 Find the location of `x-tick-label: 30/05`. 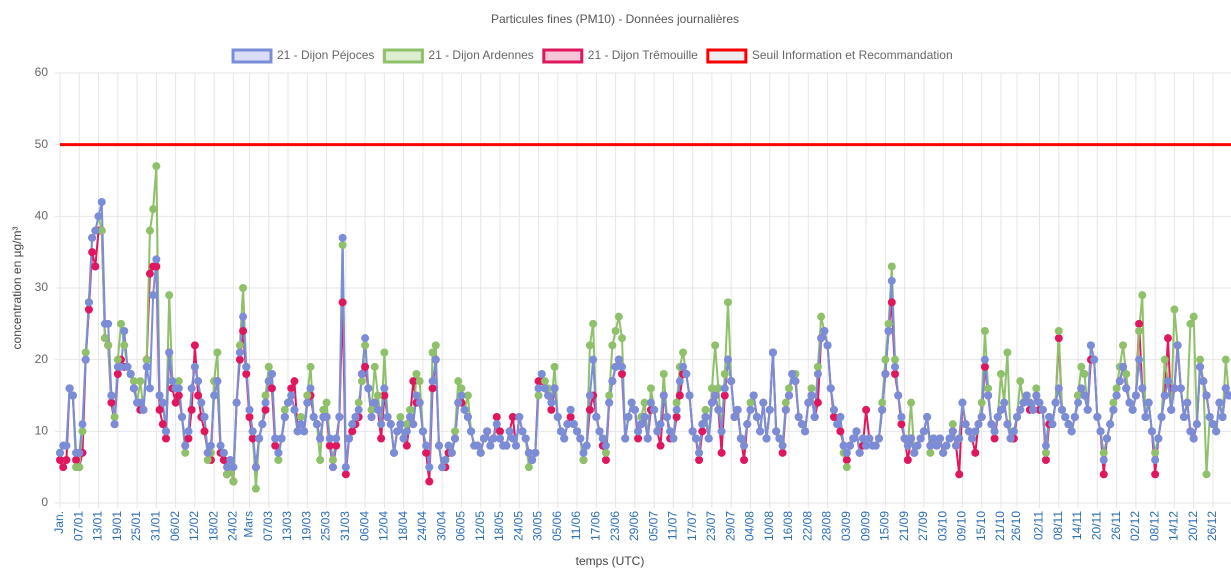

x-tick-label: 30/05 is located at coordinates (538, 526).